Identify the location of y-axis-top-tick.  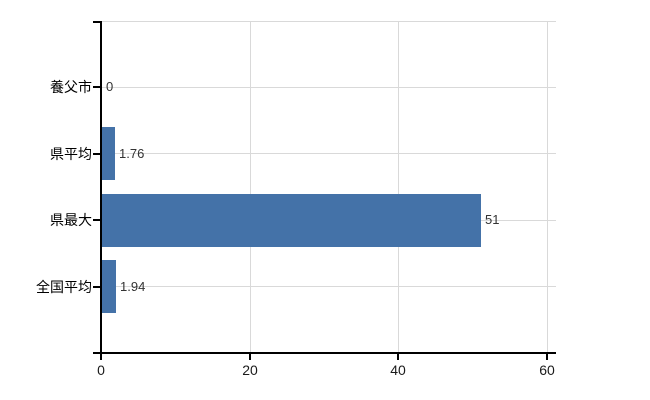
(97, 22).